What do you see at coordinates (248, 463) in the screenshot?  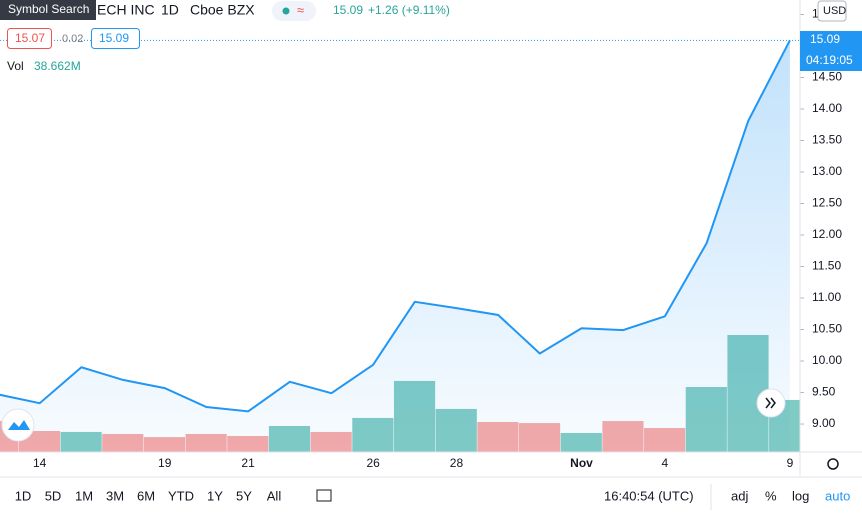 I see `x-tick-label: 21` at bounding box center [248, 463].